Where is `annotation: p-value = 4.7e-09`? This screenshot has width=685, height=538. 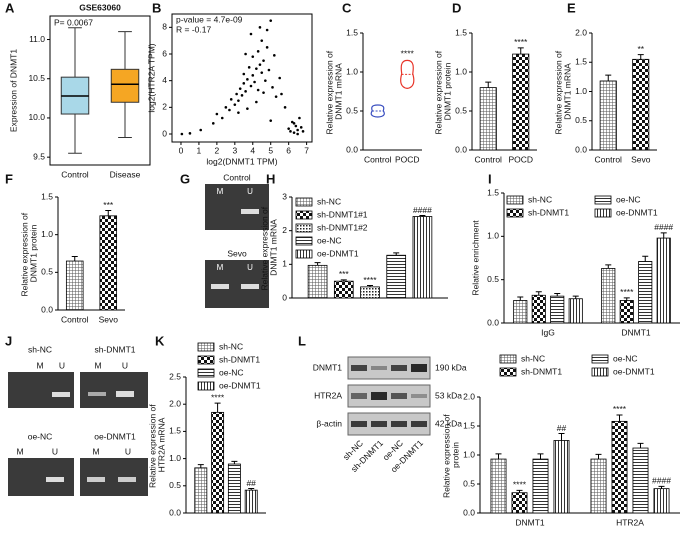 annotation: p-value = 4.7e-09 is located at coordinates (209, 19).